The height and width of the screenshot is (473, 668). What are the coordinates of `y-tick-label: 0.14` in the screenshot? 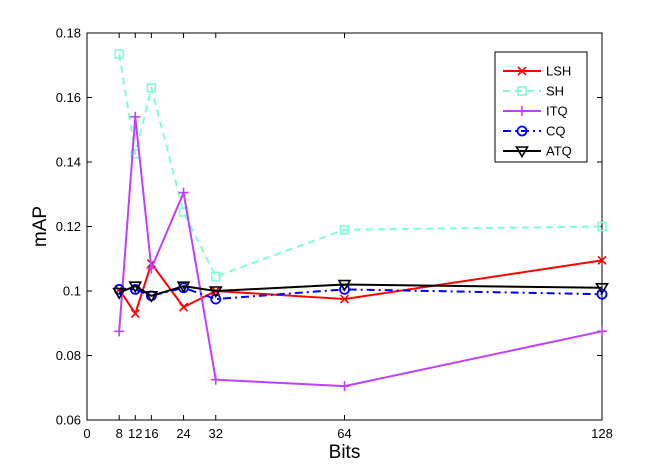 It's located at (68, 162).